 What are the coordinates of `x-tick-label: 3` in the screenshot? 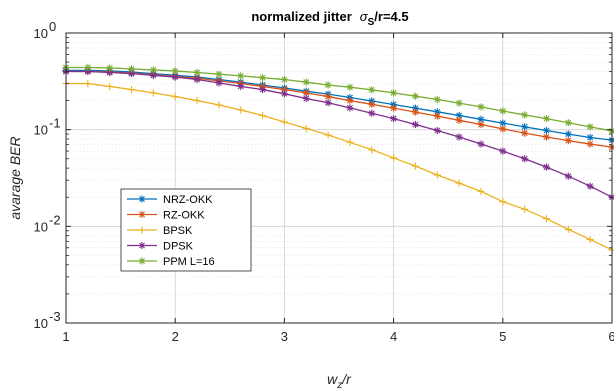 It's located at (284, 336).